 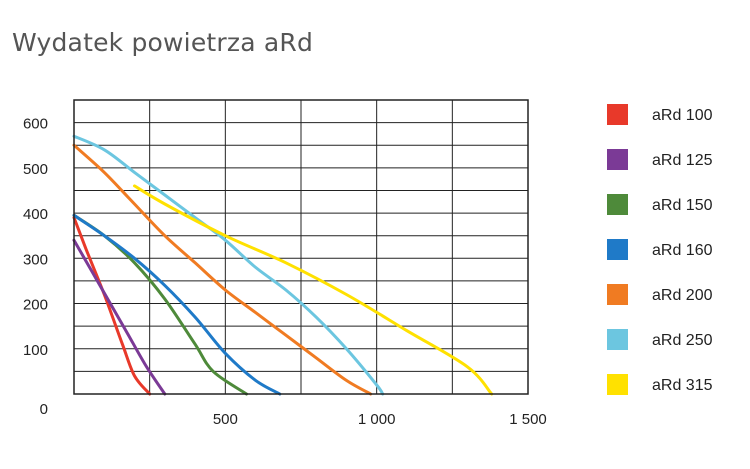 What do you see at coordinates (35, 259) in the screenshot?
I see `y-tick-label: 300` at bounding box center [35, 259].